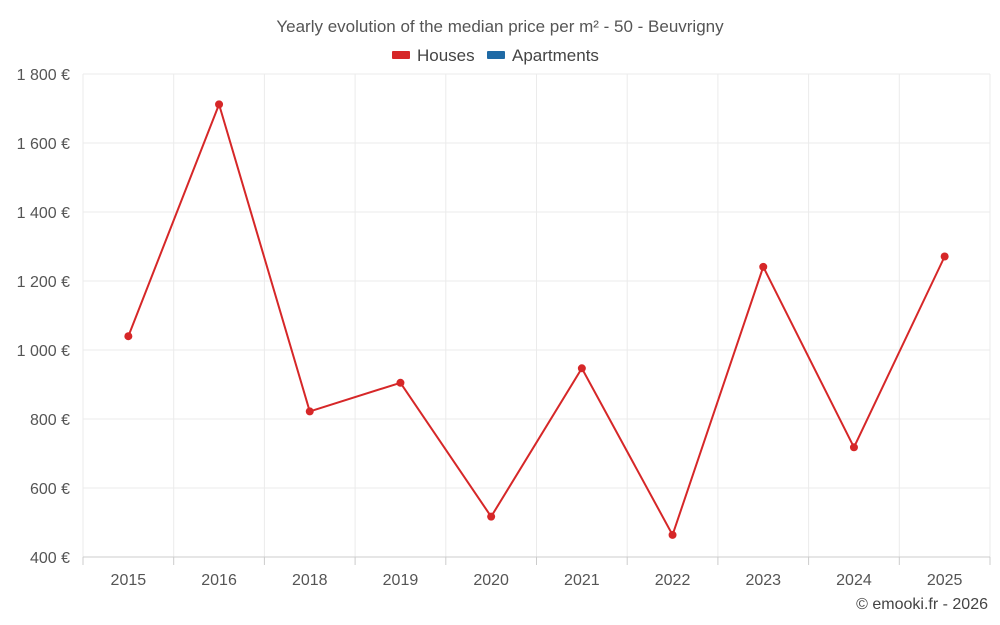 The width and height of the screenshot is (1000, 625). What do you see at coordinates (43, 282) in the screenshot?
I see `y-tick-label: 1 200 €` at bounding box center [43, 282].